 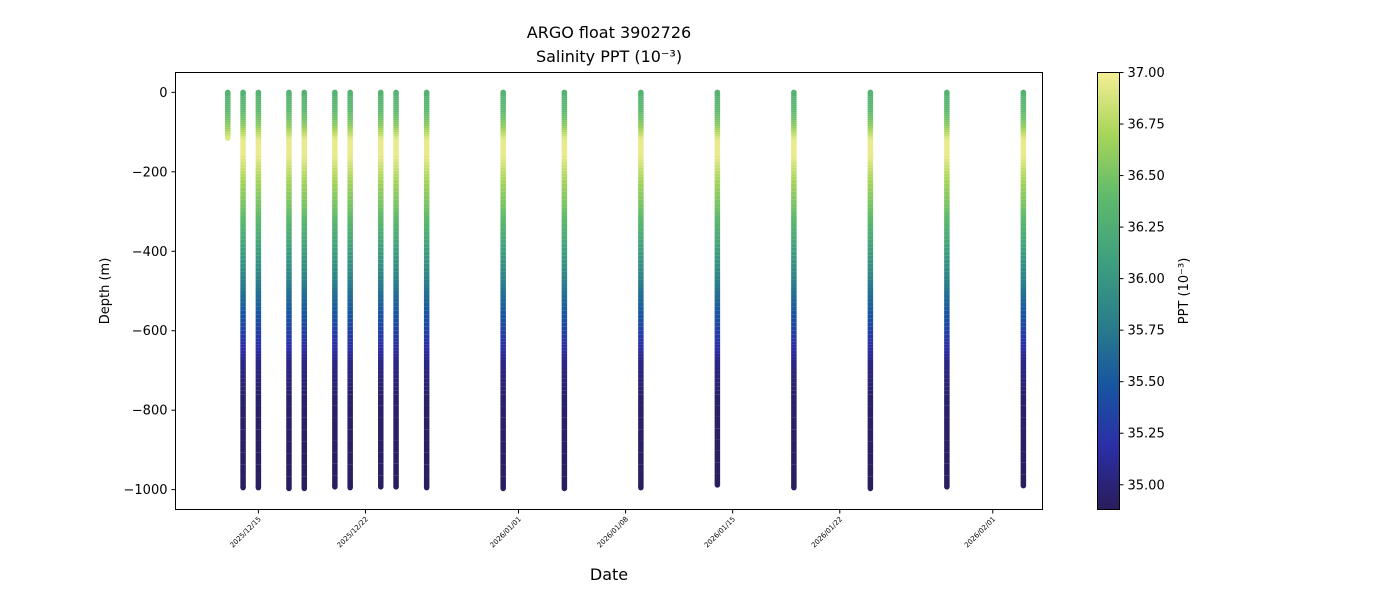 What do you see at coordinates (1146, 176) in the screenshot?
I see `colorbar-tick-label: 36.50` at bounding box center [1146, 176].